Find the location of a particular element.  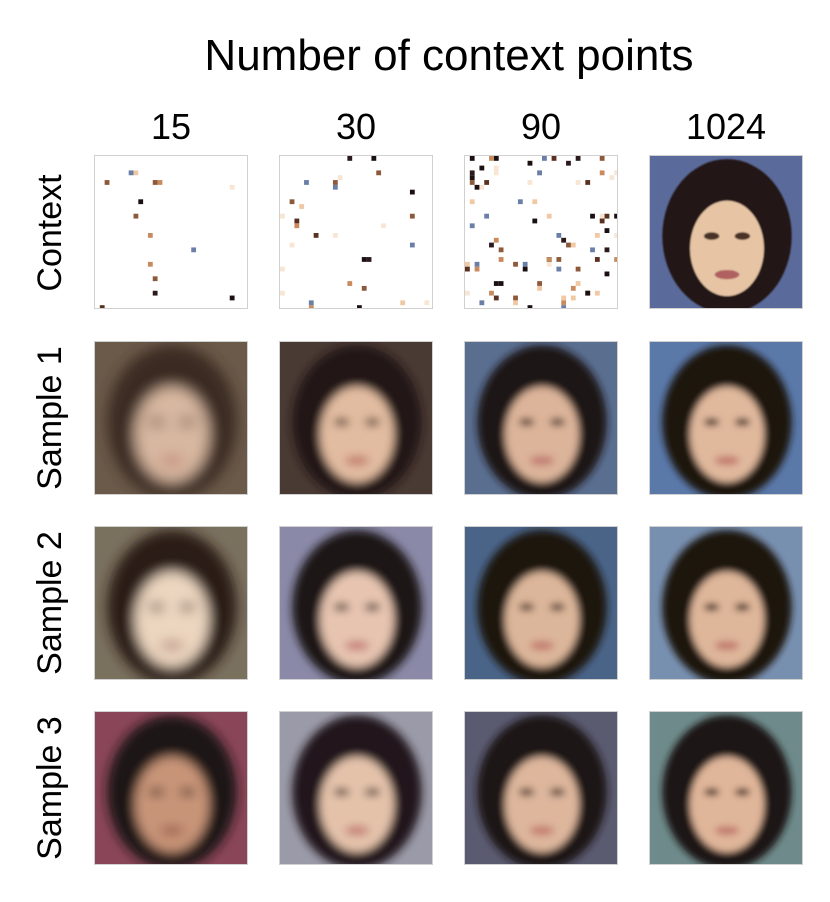

column-label-15: 15 is located at coordinates (171, 126).